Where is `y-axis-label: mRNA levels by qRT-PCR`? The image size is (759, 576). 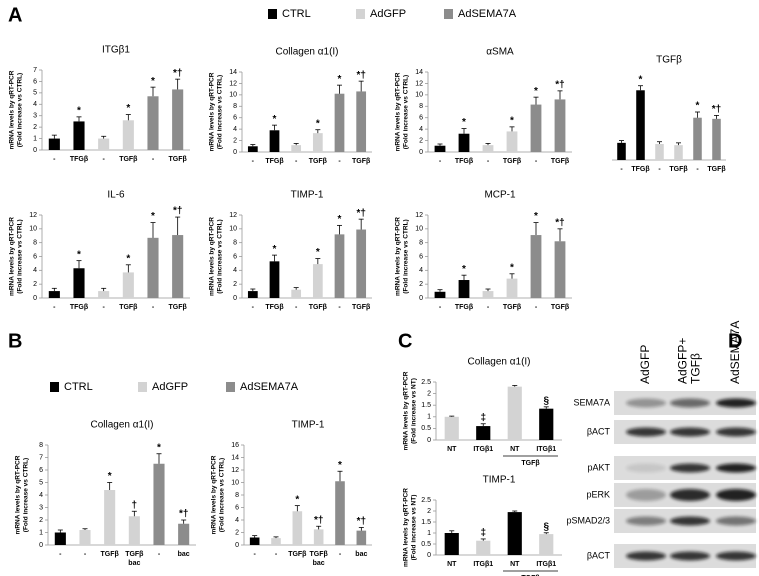 y-axis-label: mRNA levels by qRT-PCR is located at coordinates (12, 109).